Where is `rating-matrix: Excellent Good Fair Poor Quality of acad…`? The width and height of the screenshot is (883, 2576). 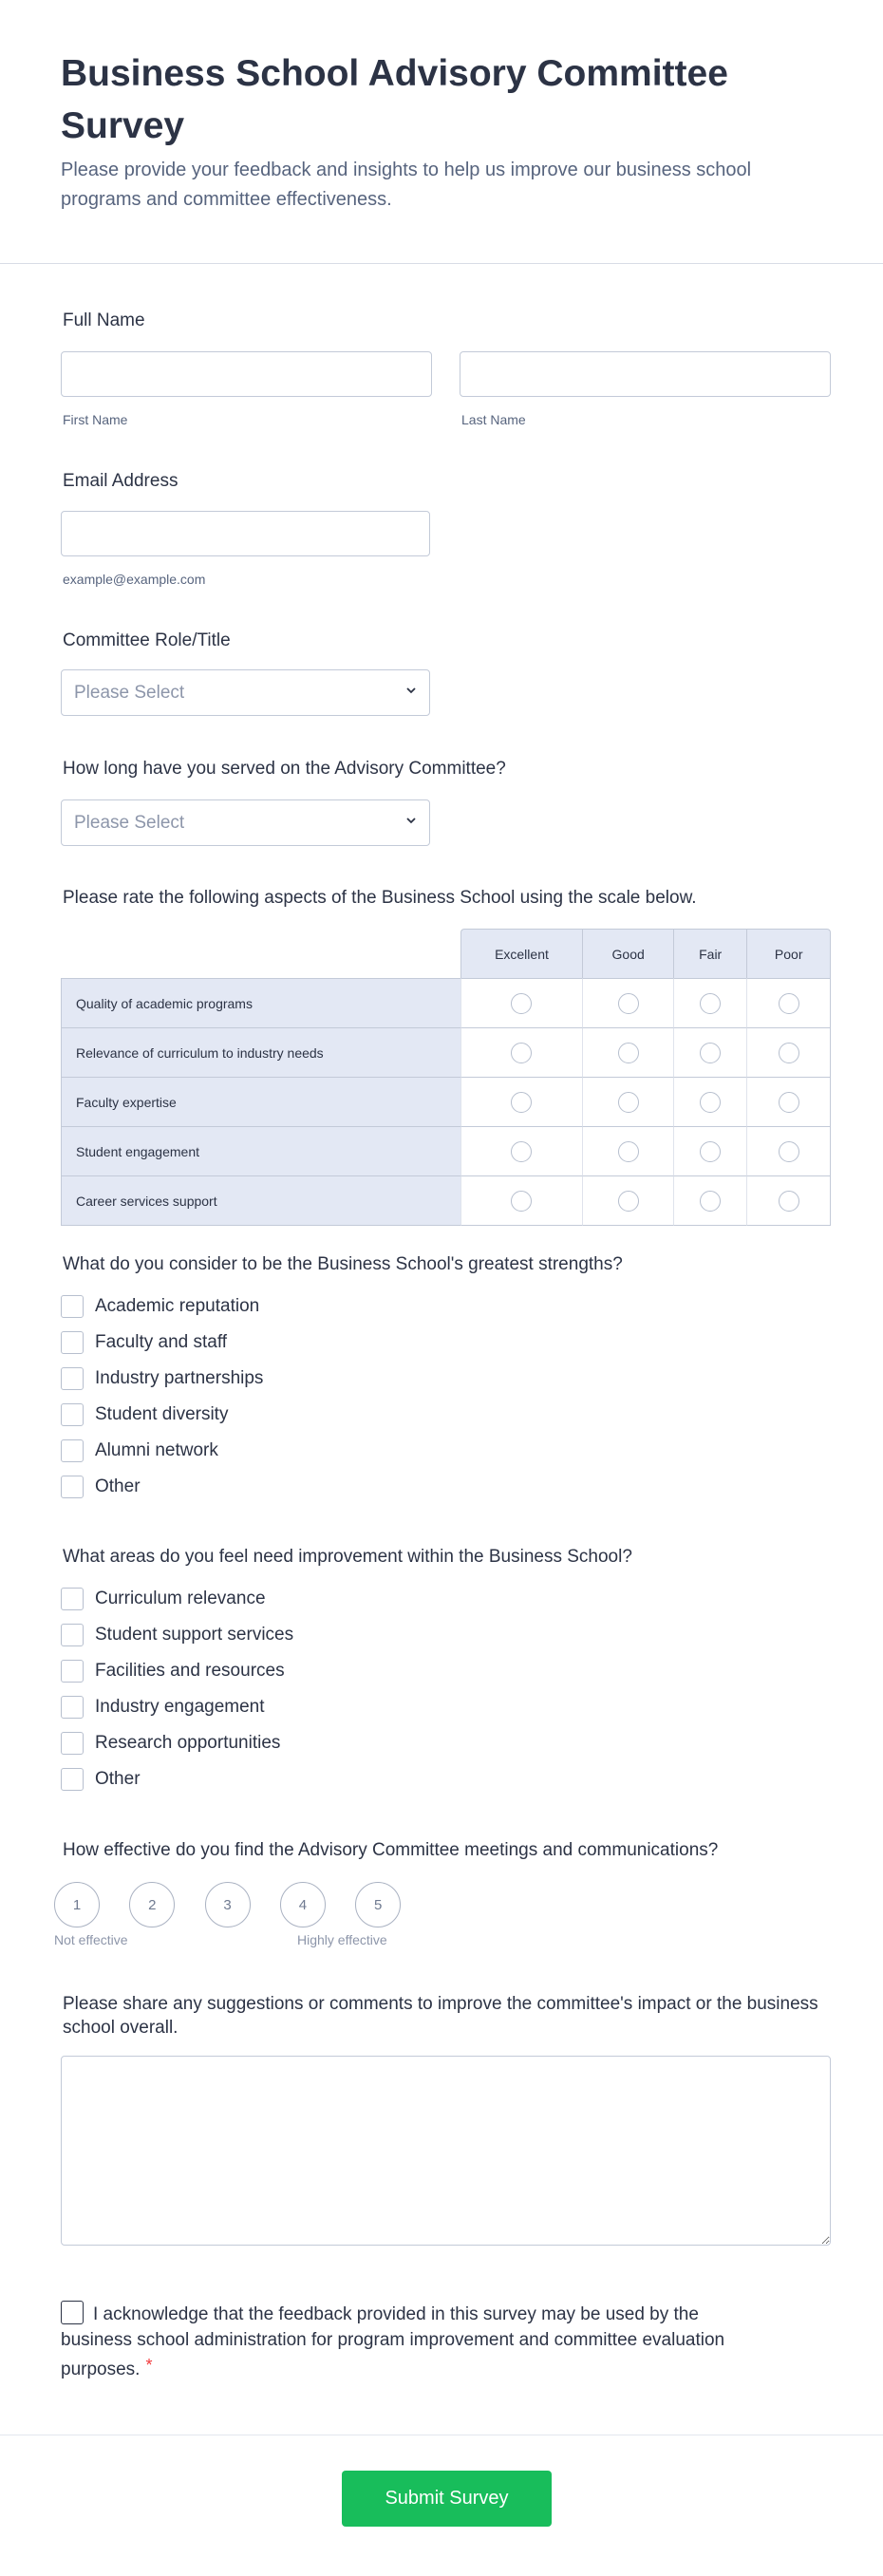 rating-matrix: Excellent Good Fair Poor Quality of acad… is located at coordinates (446, 1077).